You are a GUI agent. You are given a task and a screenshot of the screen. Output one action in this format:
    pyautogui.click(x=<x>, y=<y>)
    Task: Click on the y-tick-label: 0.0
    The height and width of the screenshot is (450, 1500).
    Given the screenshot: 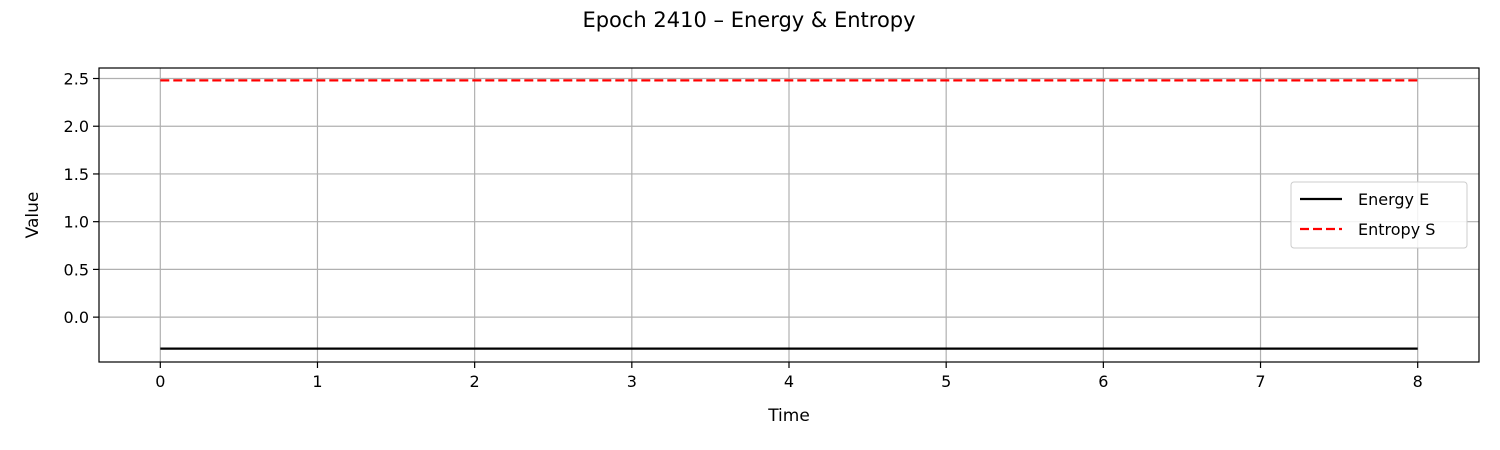 What is the action you would take?
    pyautogui.click(x=76, y=317)
    